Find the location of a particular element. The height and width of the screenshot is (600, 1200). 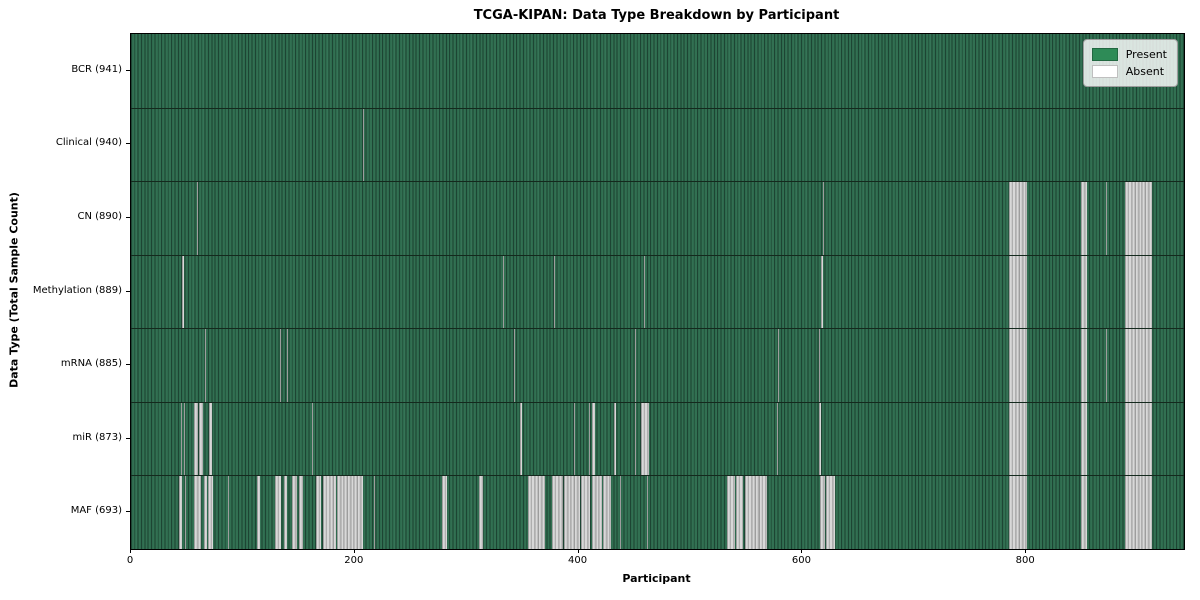

row-methylation is located at coordinates (657, 291).